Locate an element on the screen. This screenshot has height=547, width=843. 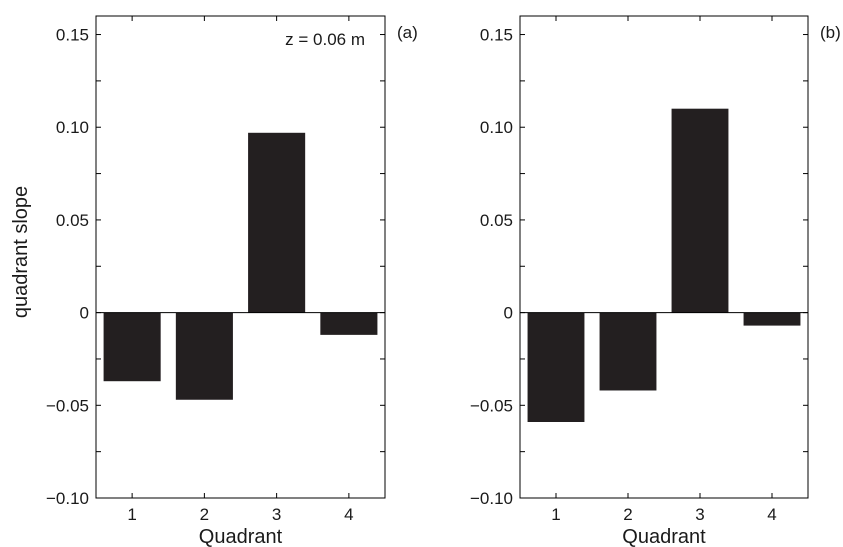
panel-label: (a) is located at coordinates (407, 32).